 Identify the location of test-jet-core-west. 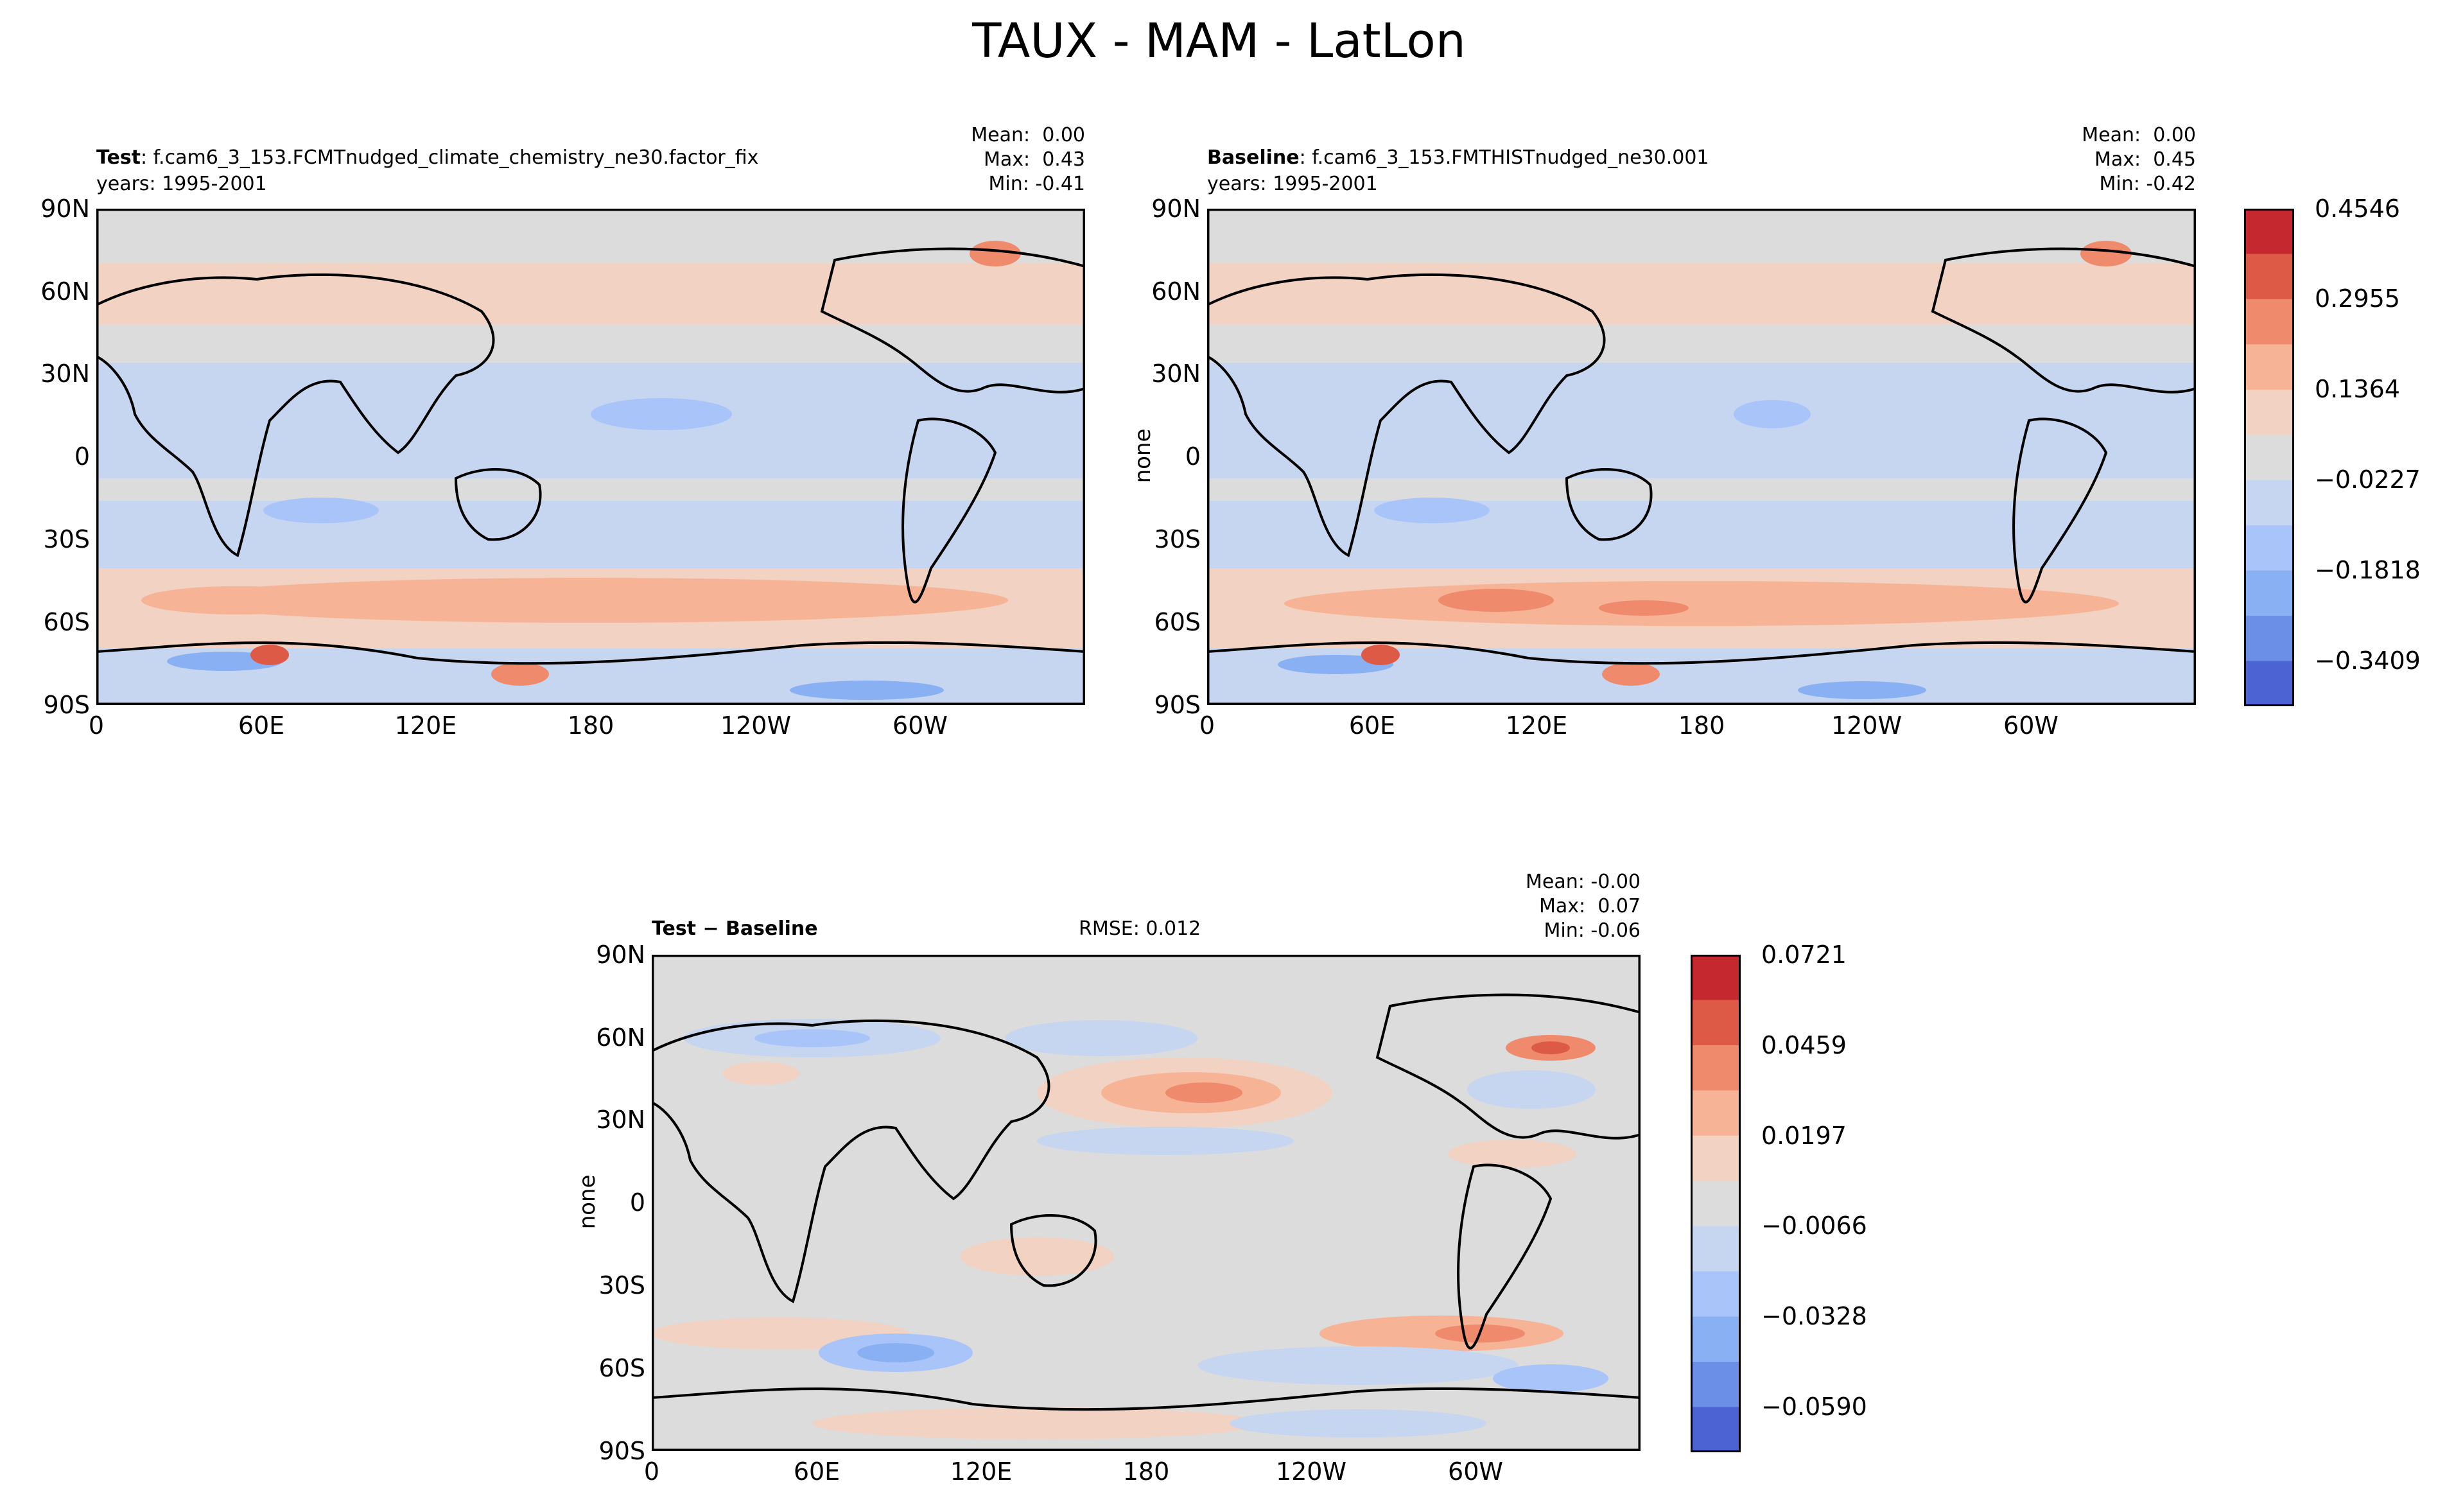
(237, 600).